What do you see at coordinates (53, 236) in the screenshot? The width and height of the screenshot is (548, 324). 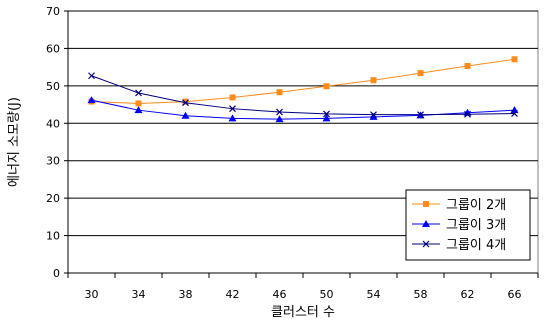 I see `y-tick-label: 10` at bounding box center [53, 236].